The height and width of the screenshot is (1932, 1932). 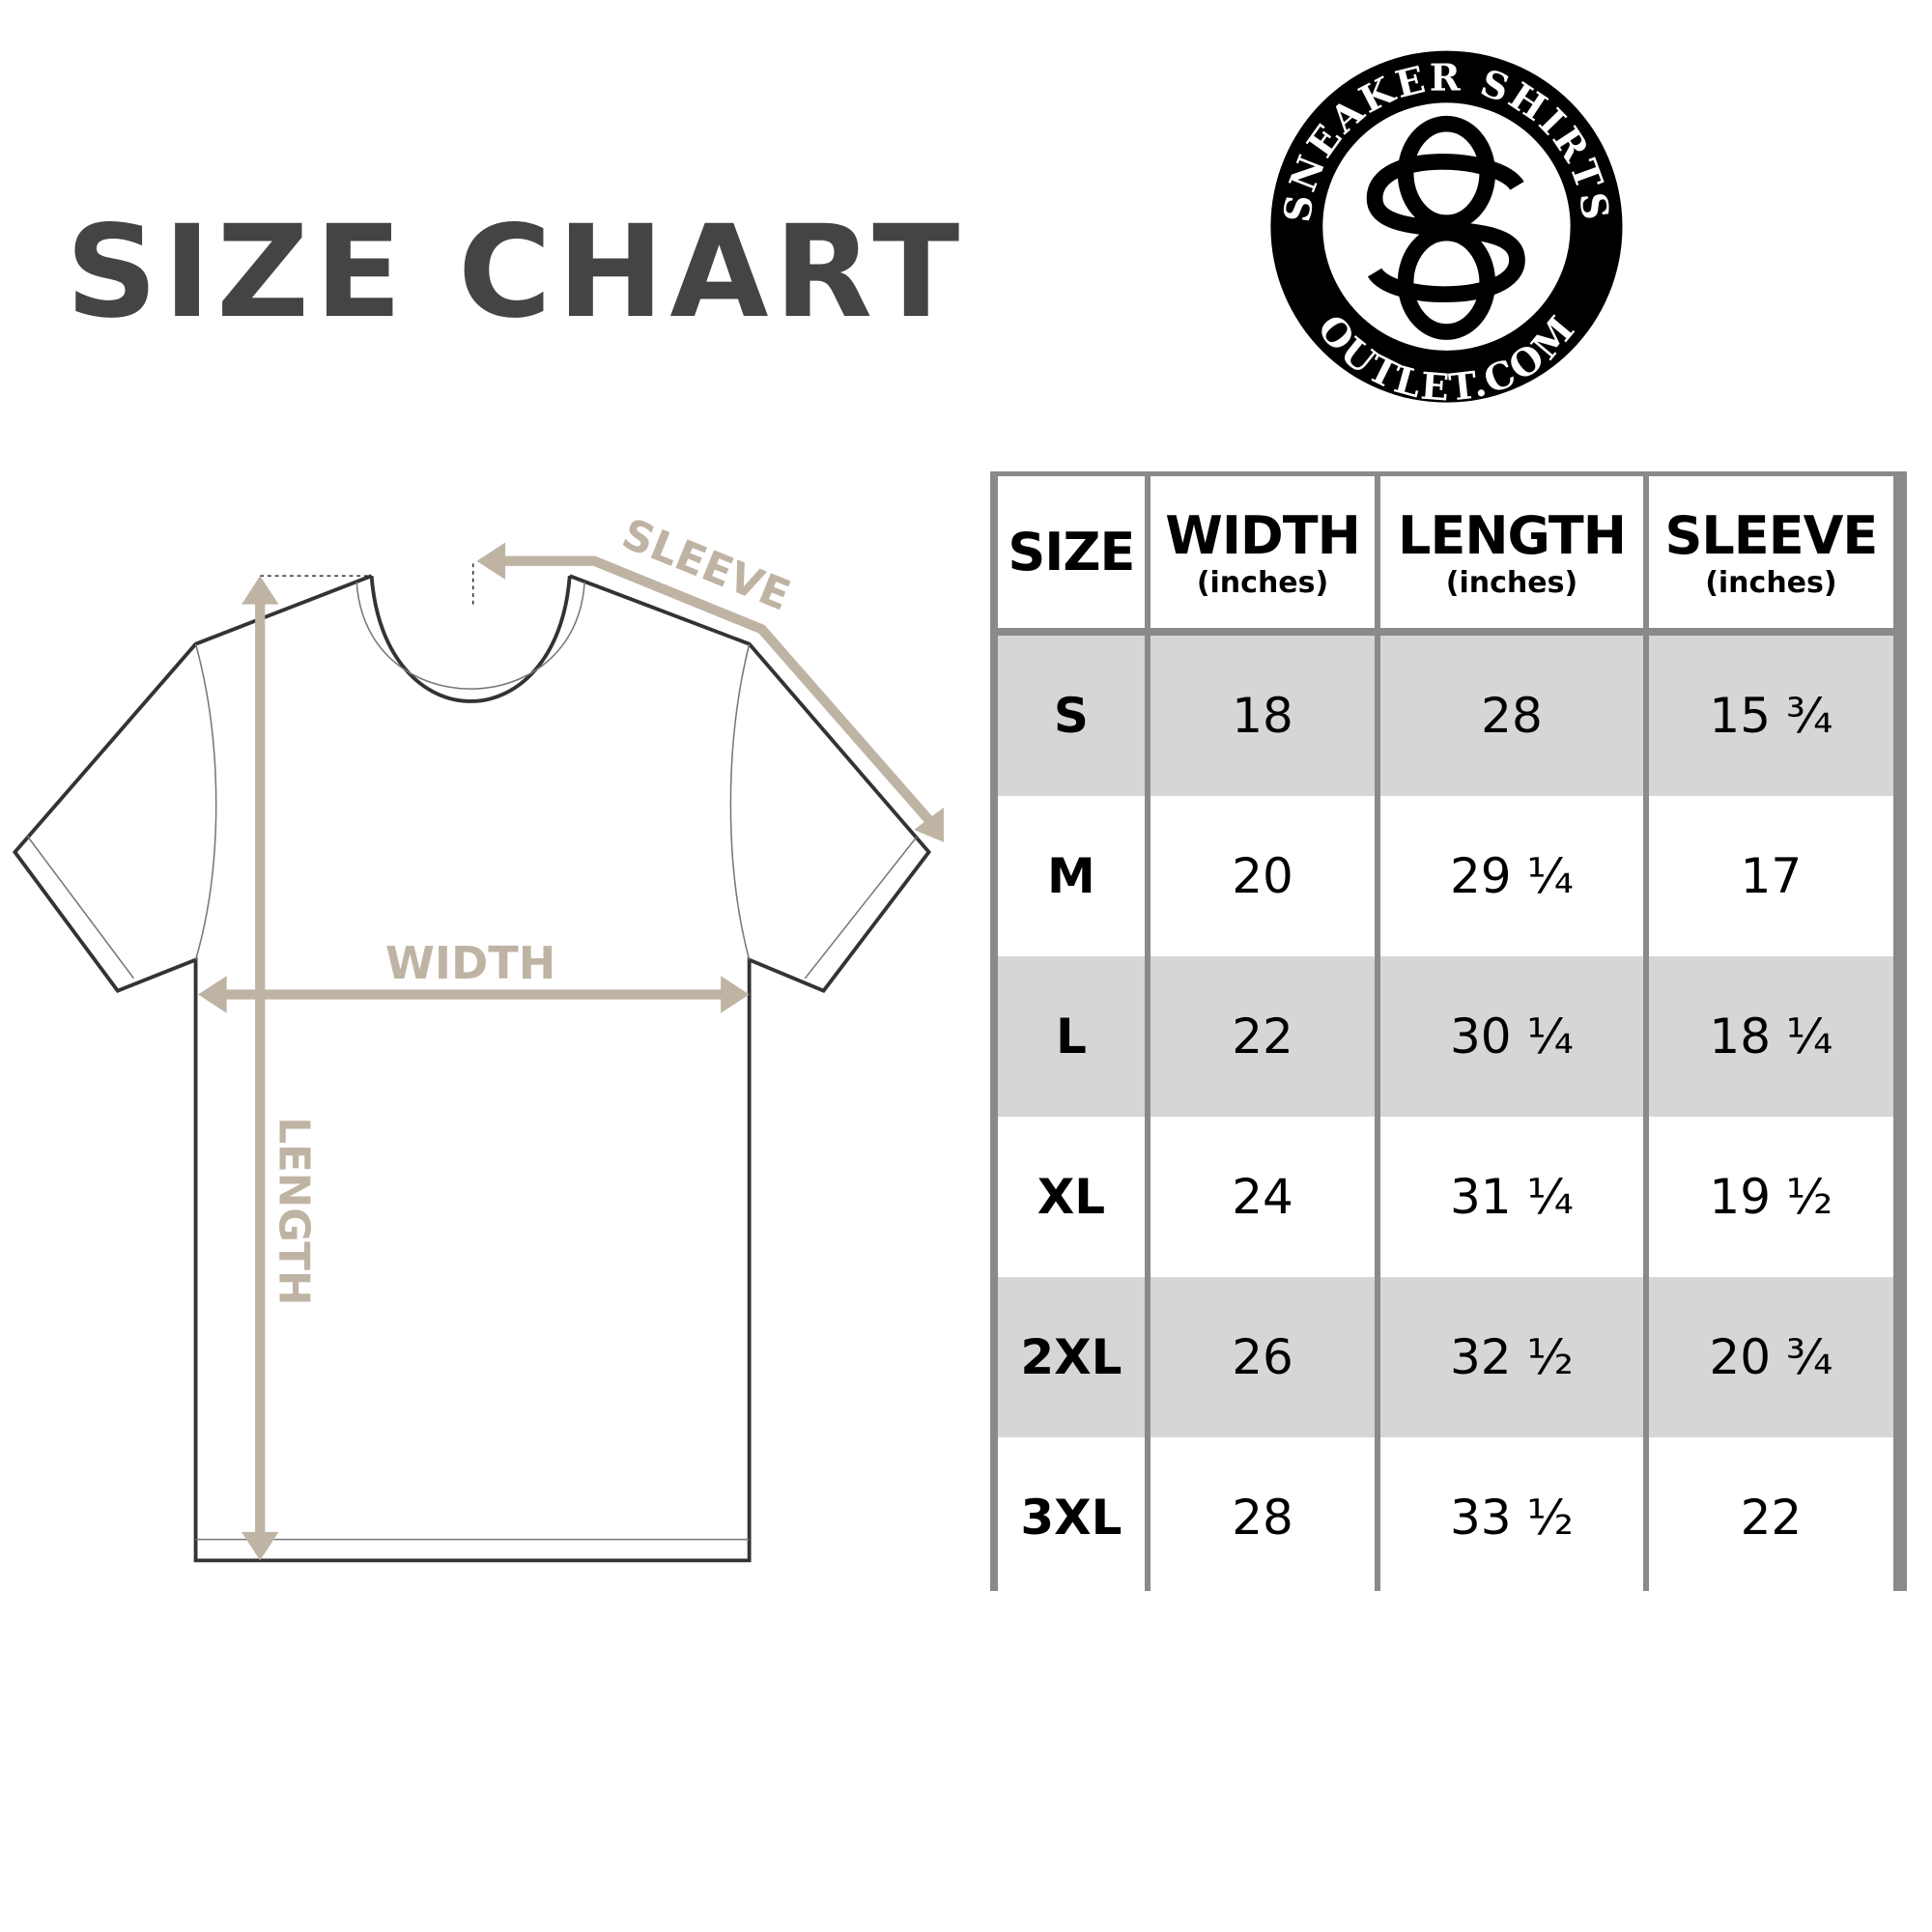 I want to click on brand-logo: SNEAKER SHIRTS OUTLET.COM, so click(x=1446, y=230).